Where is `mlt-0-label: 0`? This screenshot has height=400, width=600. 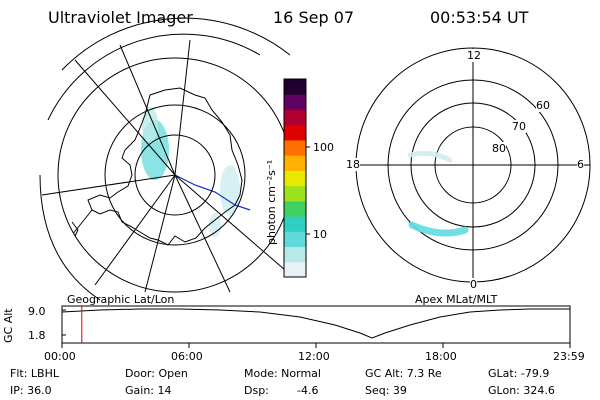
mlt-0-label: 0 is located at coordinates (473, 284).